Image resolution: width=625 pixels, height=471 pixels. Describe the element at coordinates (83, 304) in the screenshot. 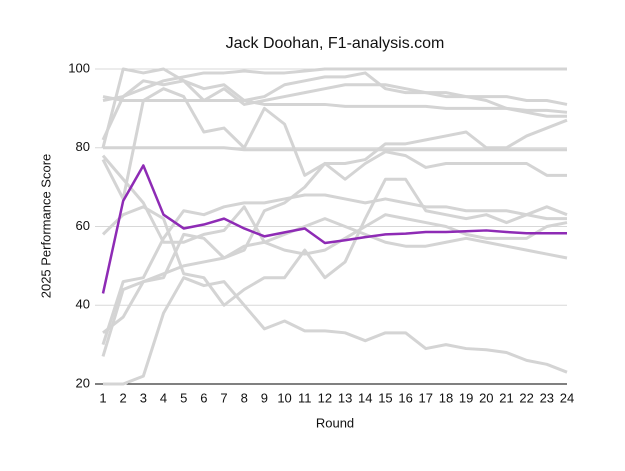

I see `y-tick-label: 40` at that location.